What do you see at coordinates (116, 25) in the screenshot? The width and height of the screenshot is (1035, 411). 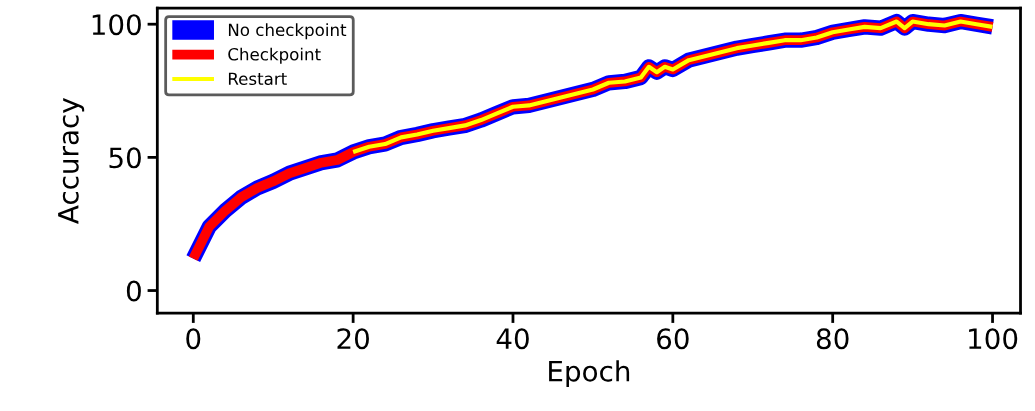 I see `y-tick-label: 100` at bounding box center [116, 25].